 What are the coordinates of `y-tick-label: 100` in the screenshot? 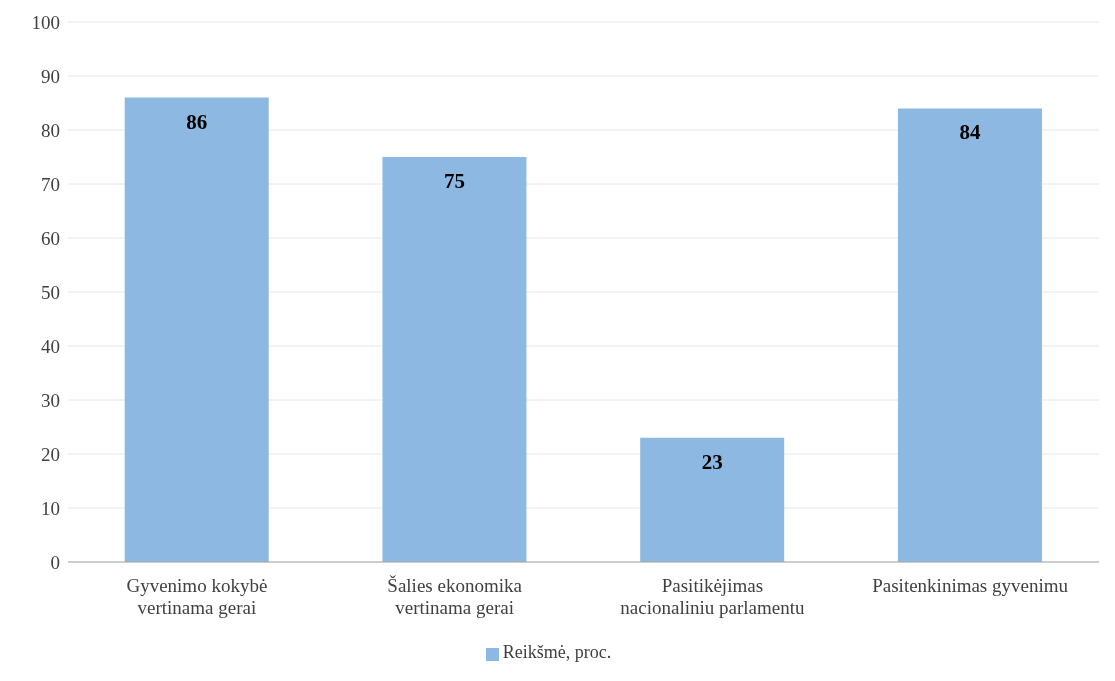 It's located at (45, 22).